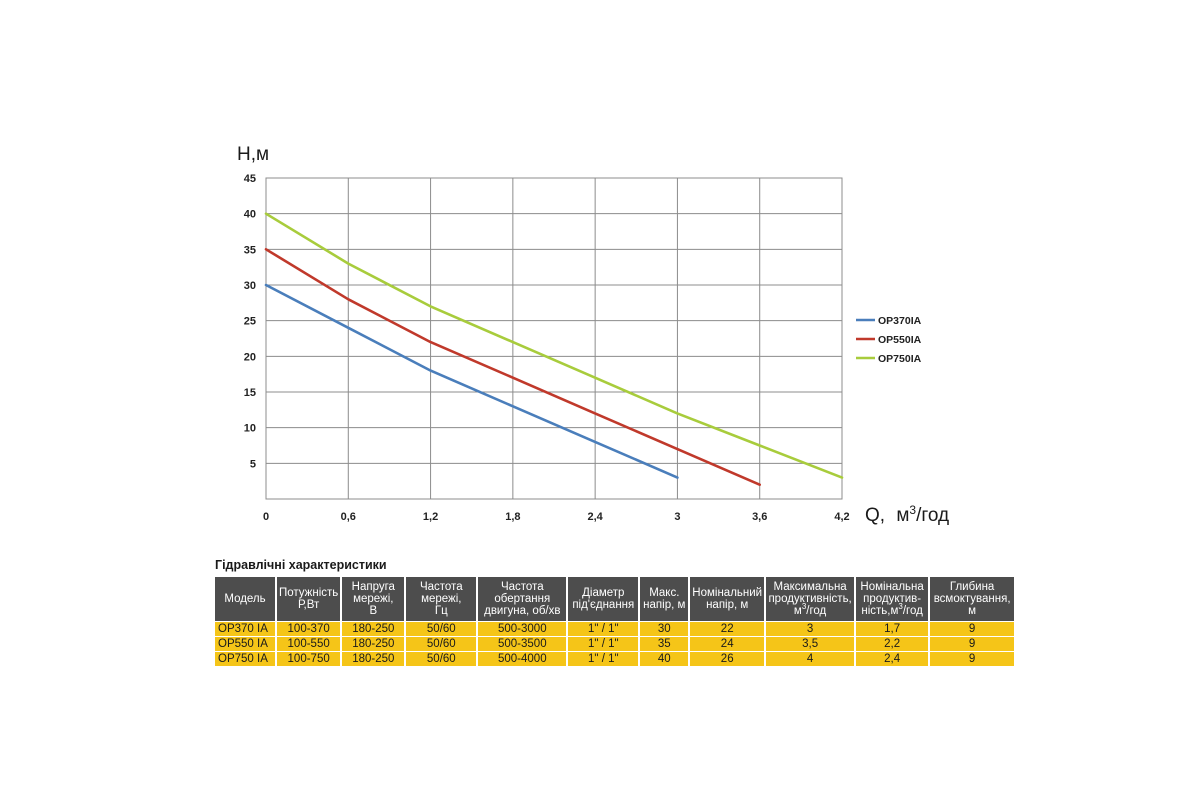  What do you see at coordinates (677, 517) in the screenshot?
I see `x-tick-label: 3` at bounding box center [677, 517].